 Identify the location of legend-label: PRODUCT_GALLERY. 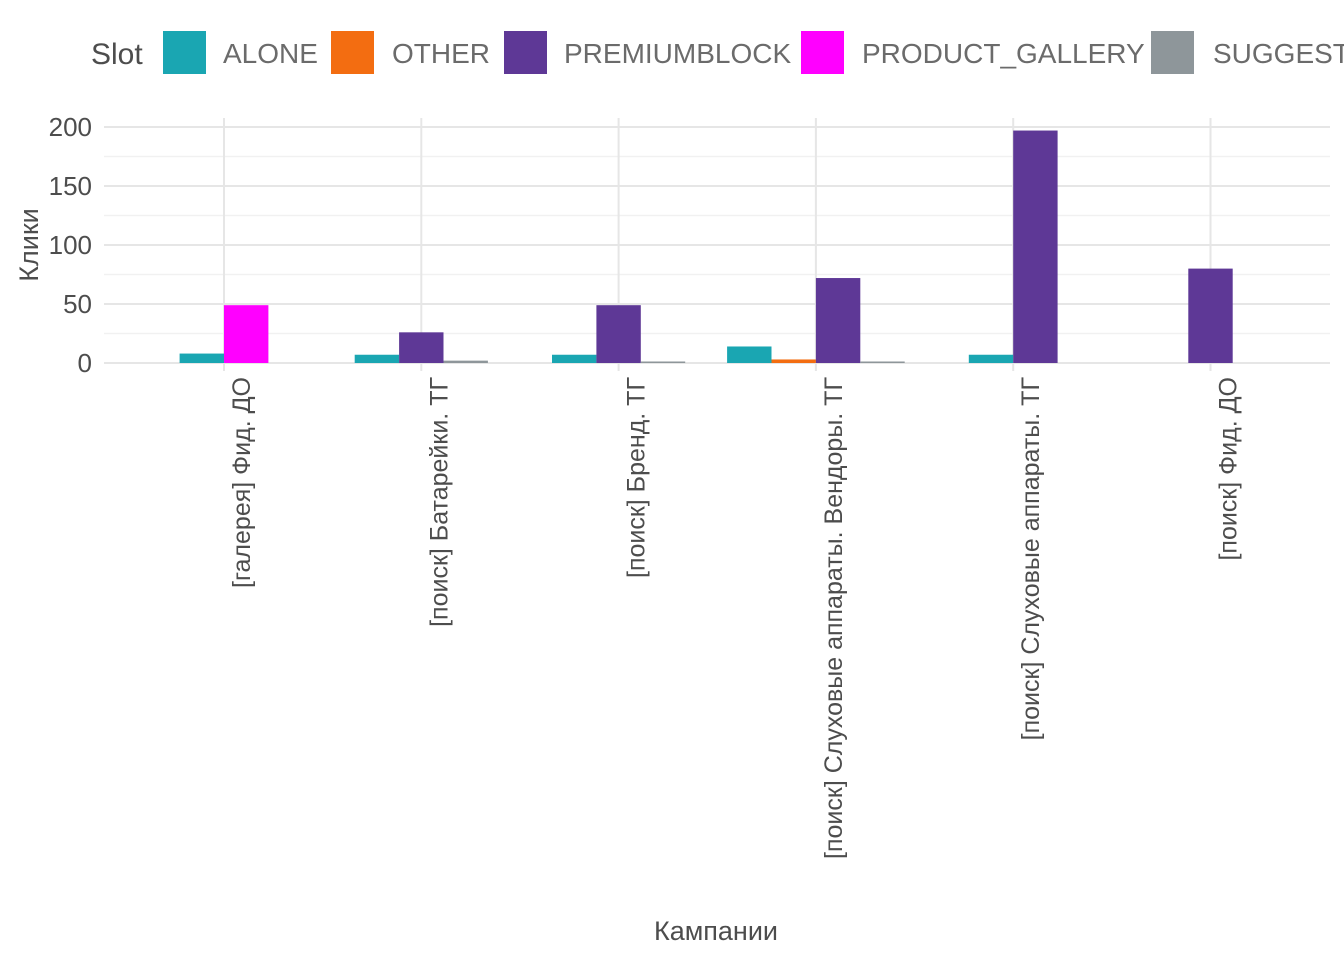
(1003, 53).